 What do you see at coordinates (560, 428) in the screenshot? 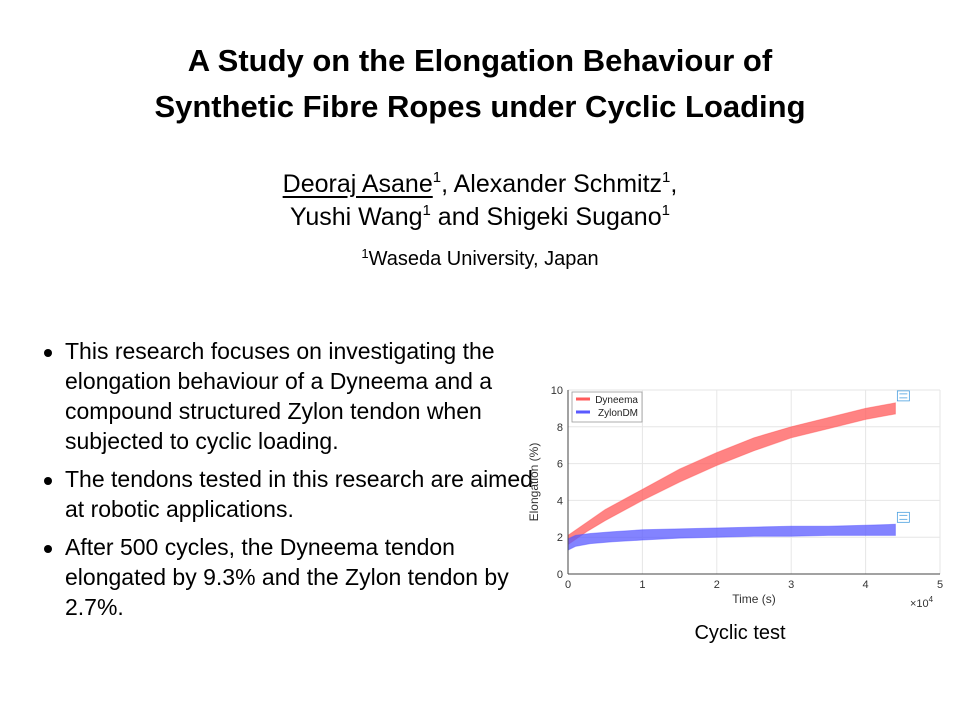
I see `y-tick-label: 8` at bounding box center [560, 428].